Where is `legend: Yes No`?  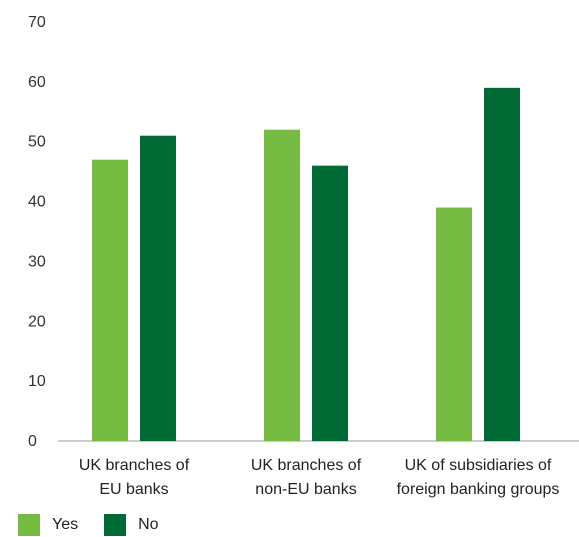 legend: Yes No is located at coordinates (101, 525).